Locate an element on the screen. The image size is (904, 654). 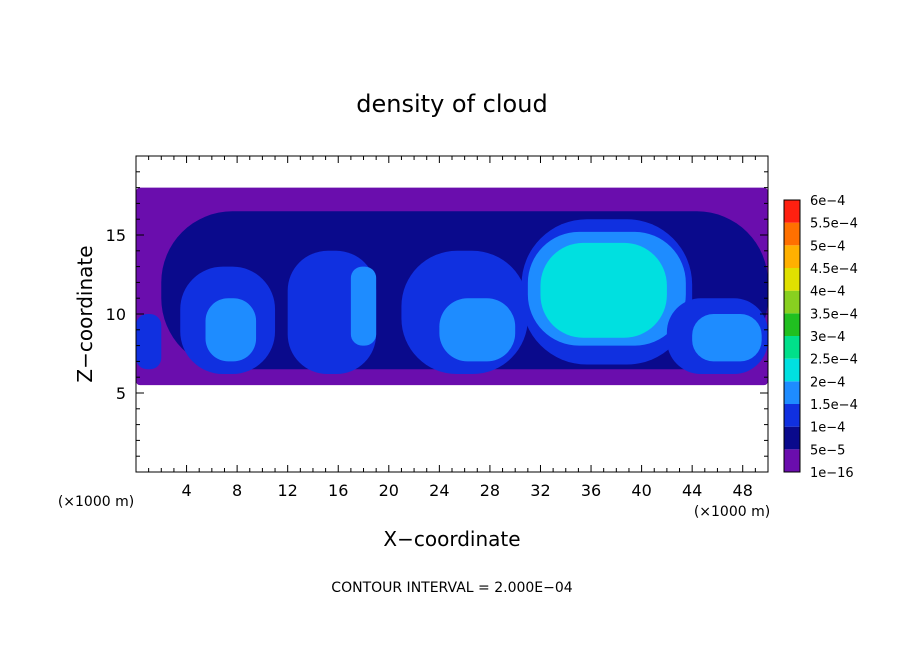
x-tick-label: 44 is located at coordinates (692, 490).